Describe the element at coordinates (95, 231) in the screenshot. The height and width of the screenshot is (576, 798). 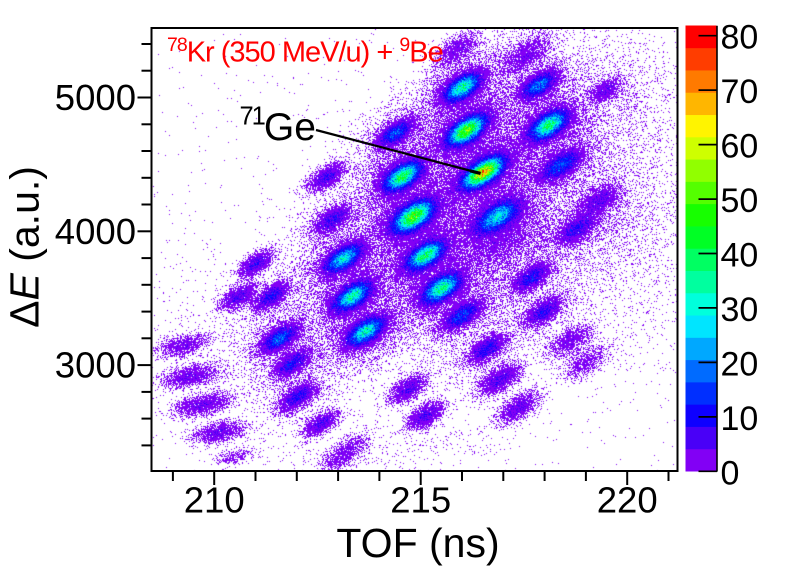
I see `svg-text: 4000` at that location.